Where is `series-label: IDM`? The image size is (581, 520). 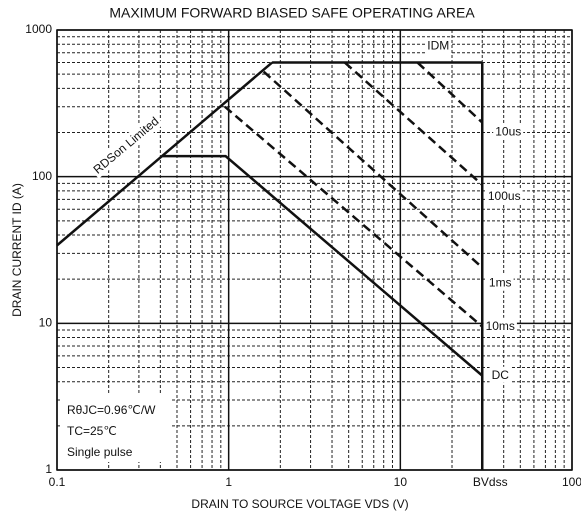
series-label: IDM is located at coordinates (438, 46).